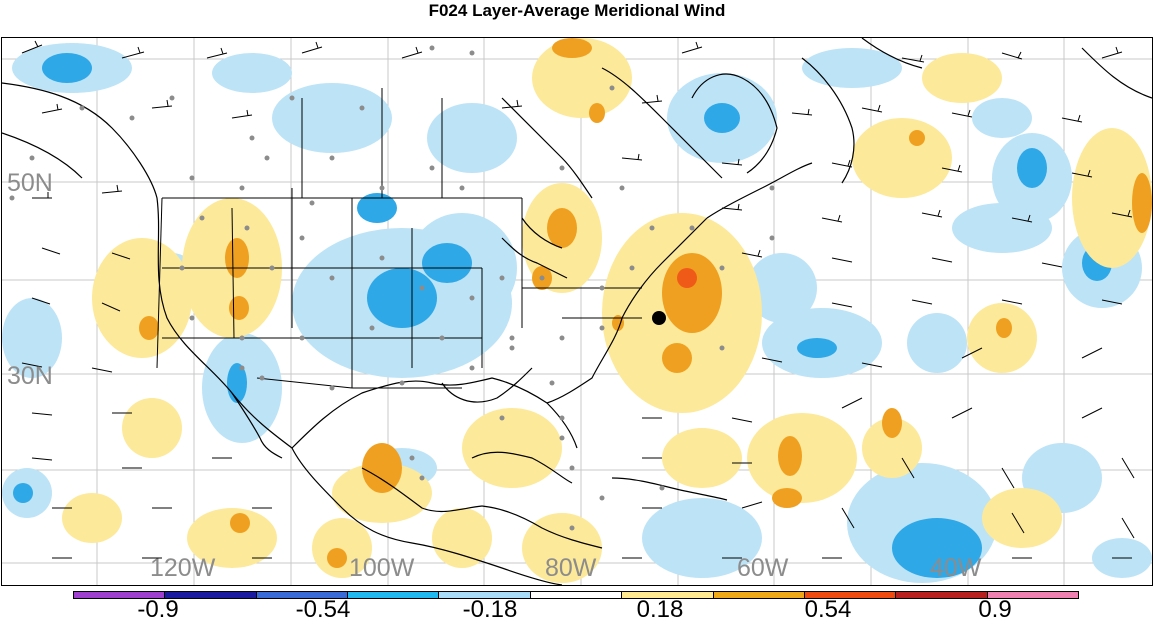  Describe the element at coordinates (30, 376) in the screenshot. I see `lat-label-30n: 30N` at that location.